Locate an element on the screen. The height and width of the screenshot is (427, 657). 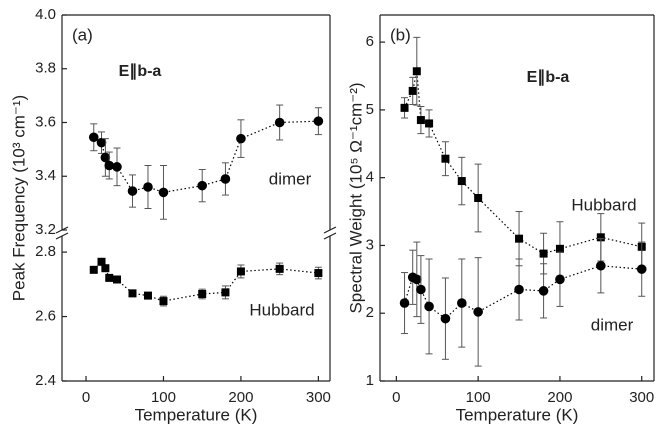
y-tick-label: 1 is located at coordinates (370, 380).